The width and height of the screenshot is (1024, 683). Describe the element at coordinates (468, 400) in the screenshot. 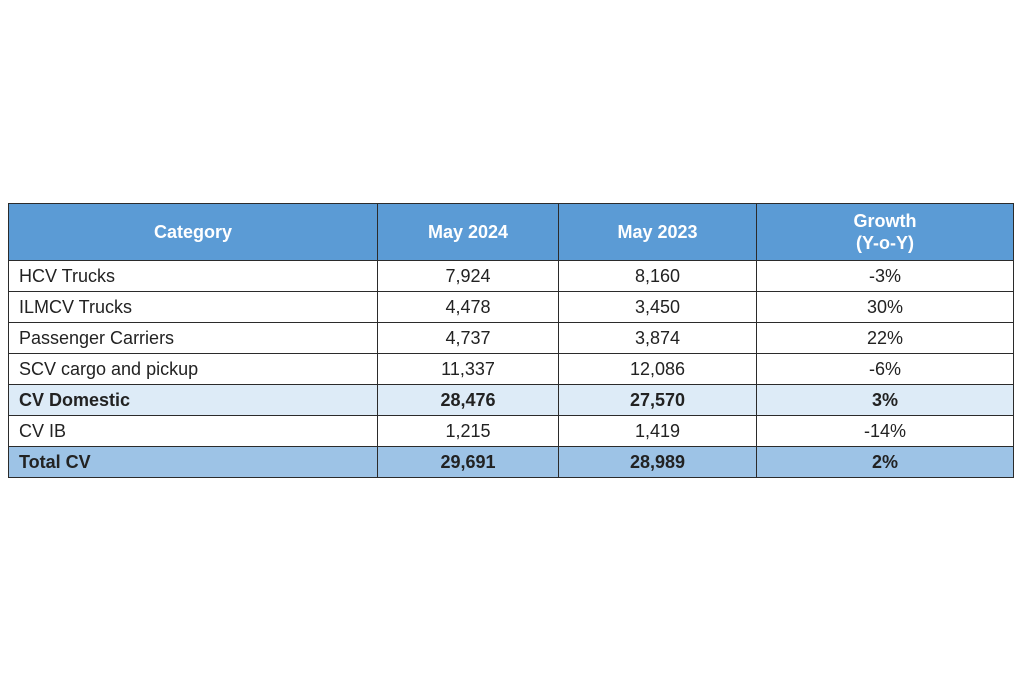

I see `row-may-2024: 28,476` at that location.